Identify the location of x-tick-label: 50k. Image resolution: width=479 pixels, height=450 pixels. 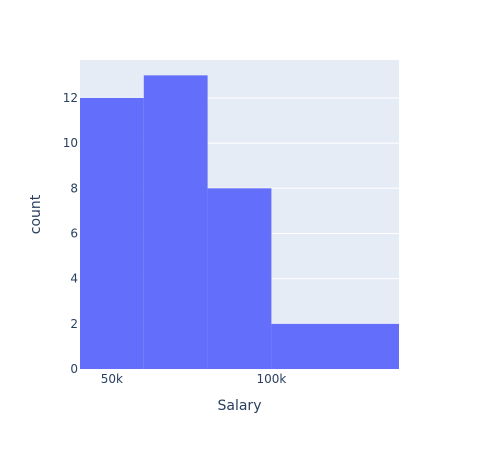
(112, 379).